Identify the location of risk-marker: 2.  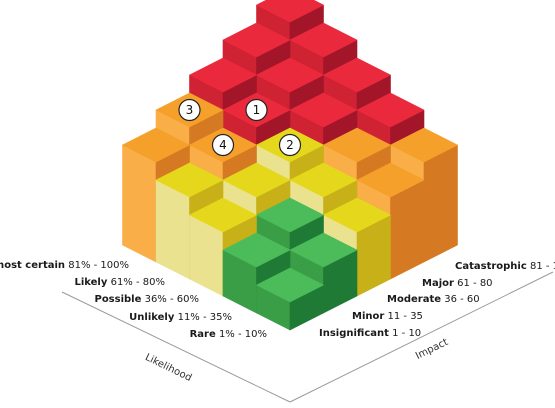
(290, 145).